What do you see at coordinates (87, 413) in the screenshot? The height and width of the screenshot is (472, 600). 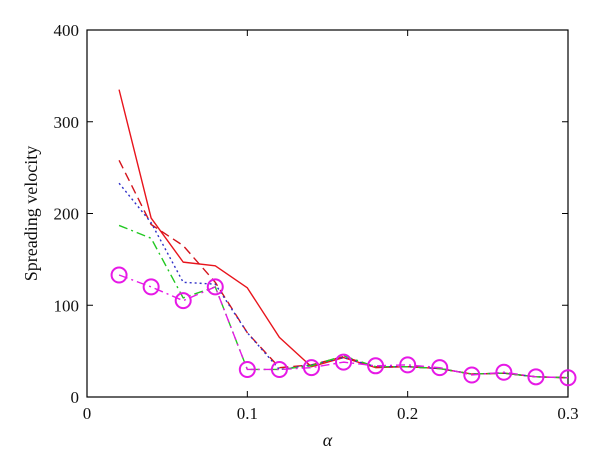 I see `x-tick-label: 0` at bounding box center [87, 413].